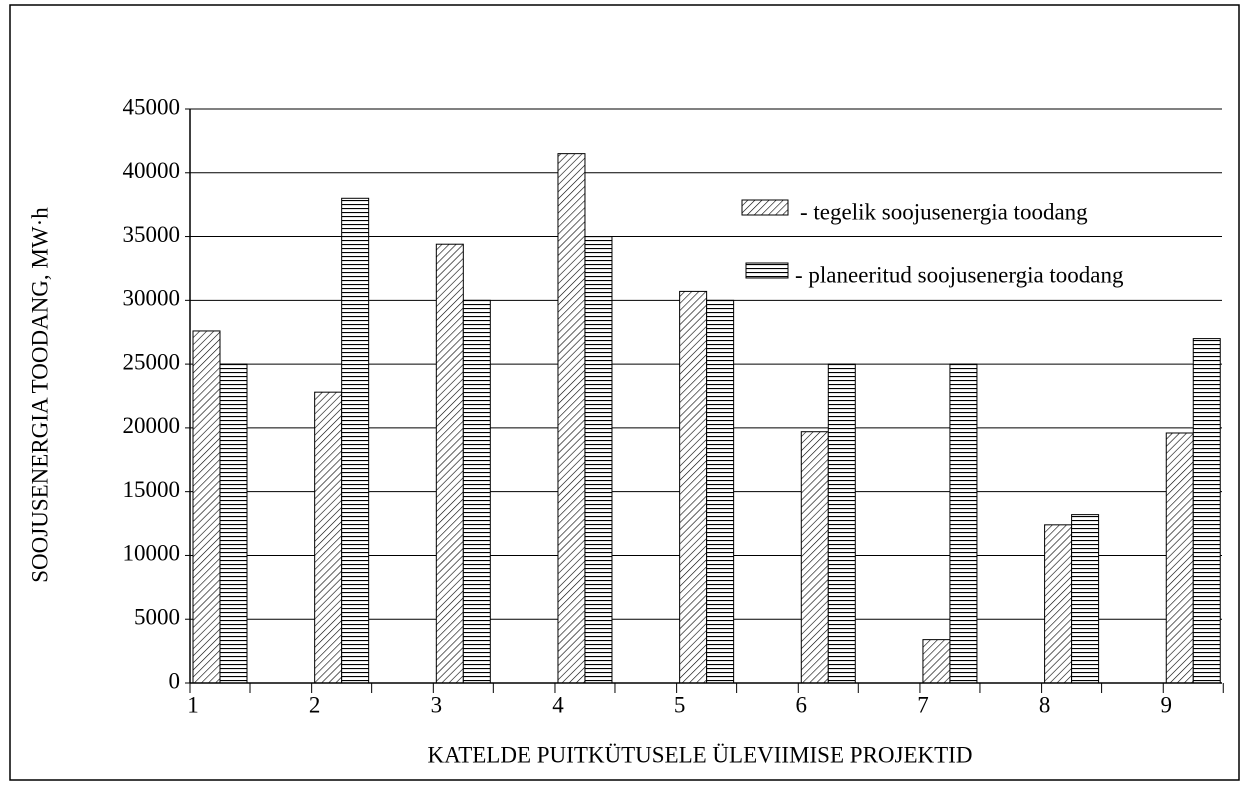  I want to click on legend-label: - planeeritud soojusenergia toodang, so click(959, 274).